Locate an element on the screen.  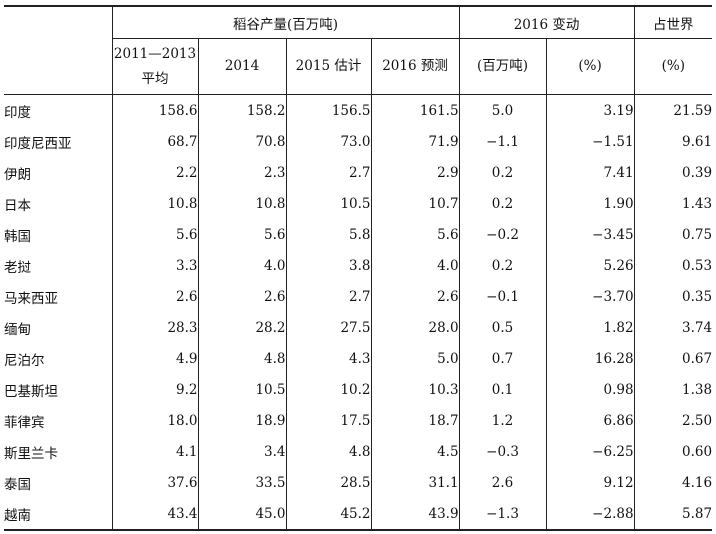
y2015-cell: 17.5 is located at coordinates (329, 420).